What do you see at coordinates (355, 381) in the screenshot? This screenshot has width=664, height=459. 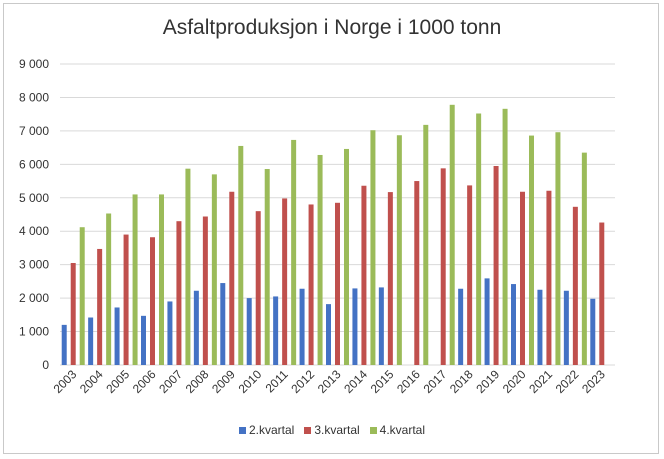 I see `x-tick-label: 2014` at bounding box center [355, 381].